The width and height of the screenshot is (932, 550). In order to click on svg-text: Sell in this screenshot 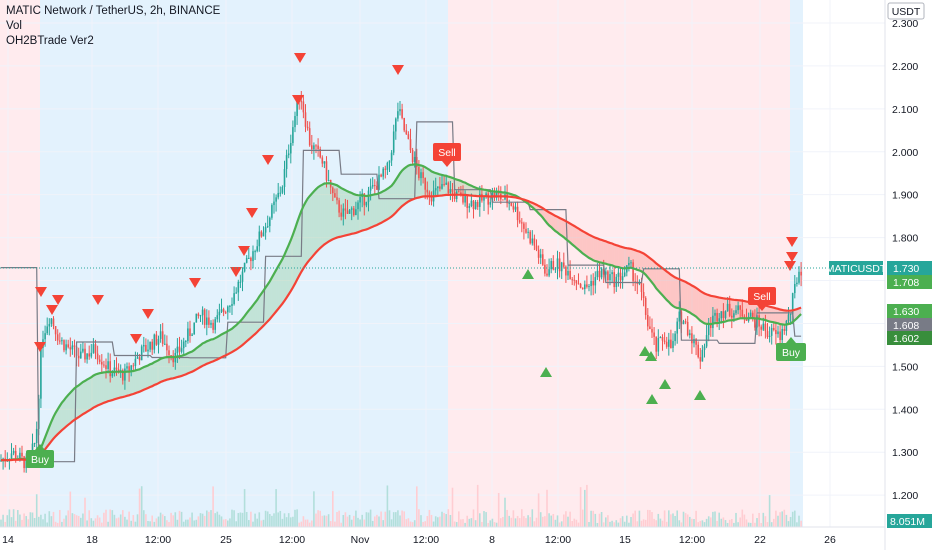, I will do `click(762, 297)`.